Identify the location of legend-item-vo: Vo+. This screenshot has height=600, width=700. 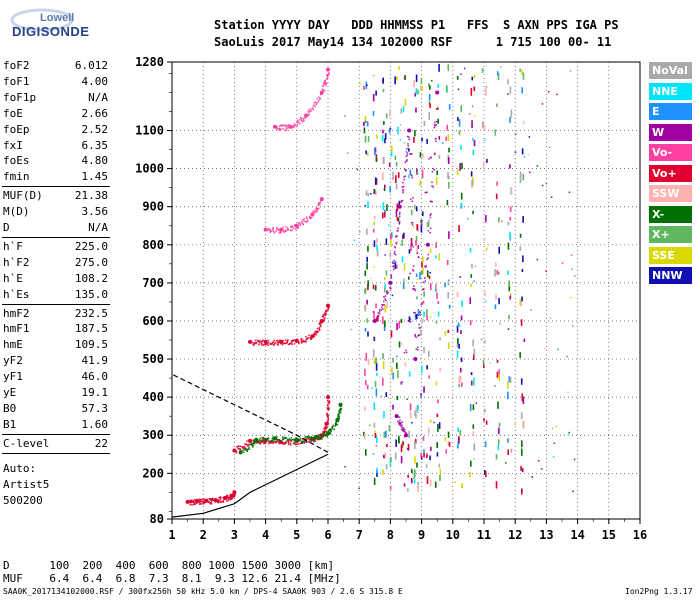
(670, 173).